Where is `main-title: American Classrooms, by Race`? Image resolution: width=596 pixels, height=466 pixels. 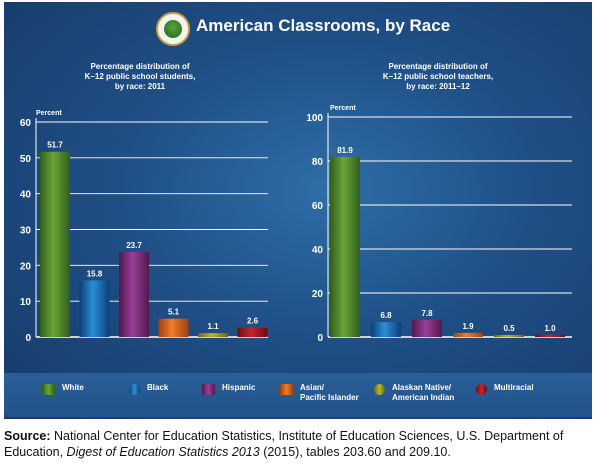 main-title: American Classrooms, by Race is located at coordinates (323, 25).